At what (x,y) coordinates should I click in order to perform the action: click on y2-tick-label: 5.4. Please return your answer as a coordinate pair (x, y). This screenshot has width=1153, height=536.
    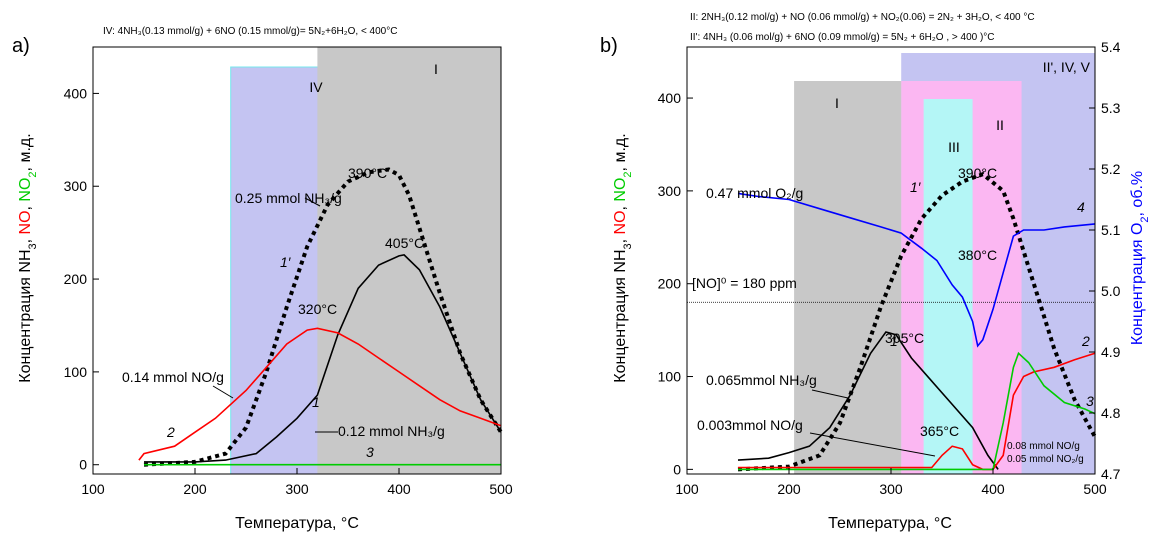
    Looking at the image, I should click on (1111, 47).